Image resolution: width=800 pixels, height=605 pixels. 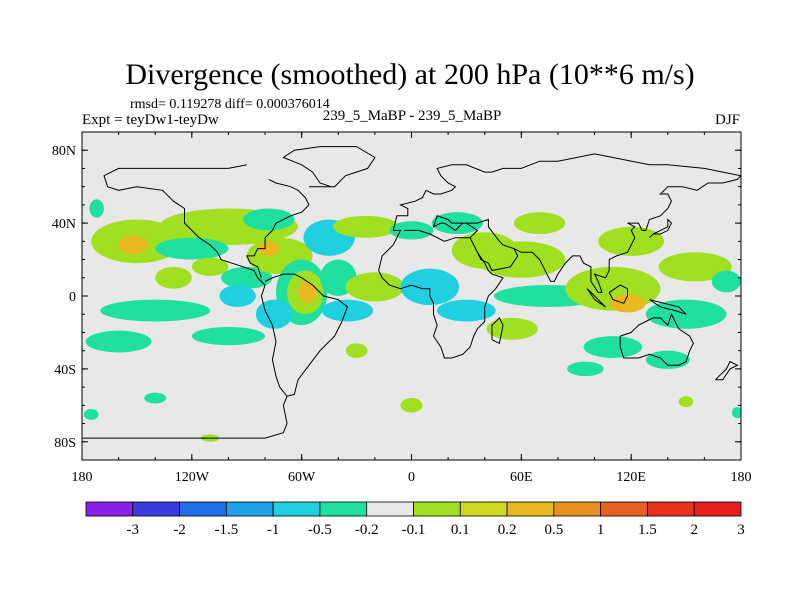 I want to click on colorbar-label: 3, so click(x=741, y=530).